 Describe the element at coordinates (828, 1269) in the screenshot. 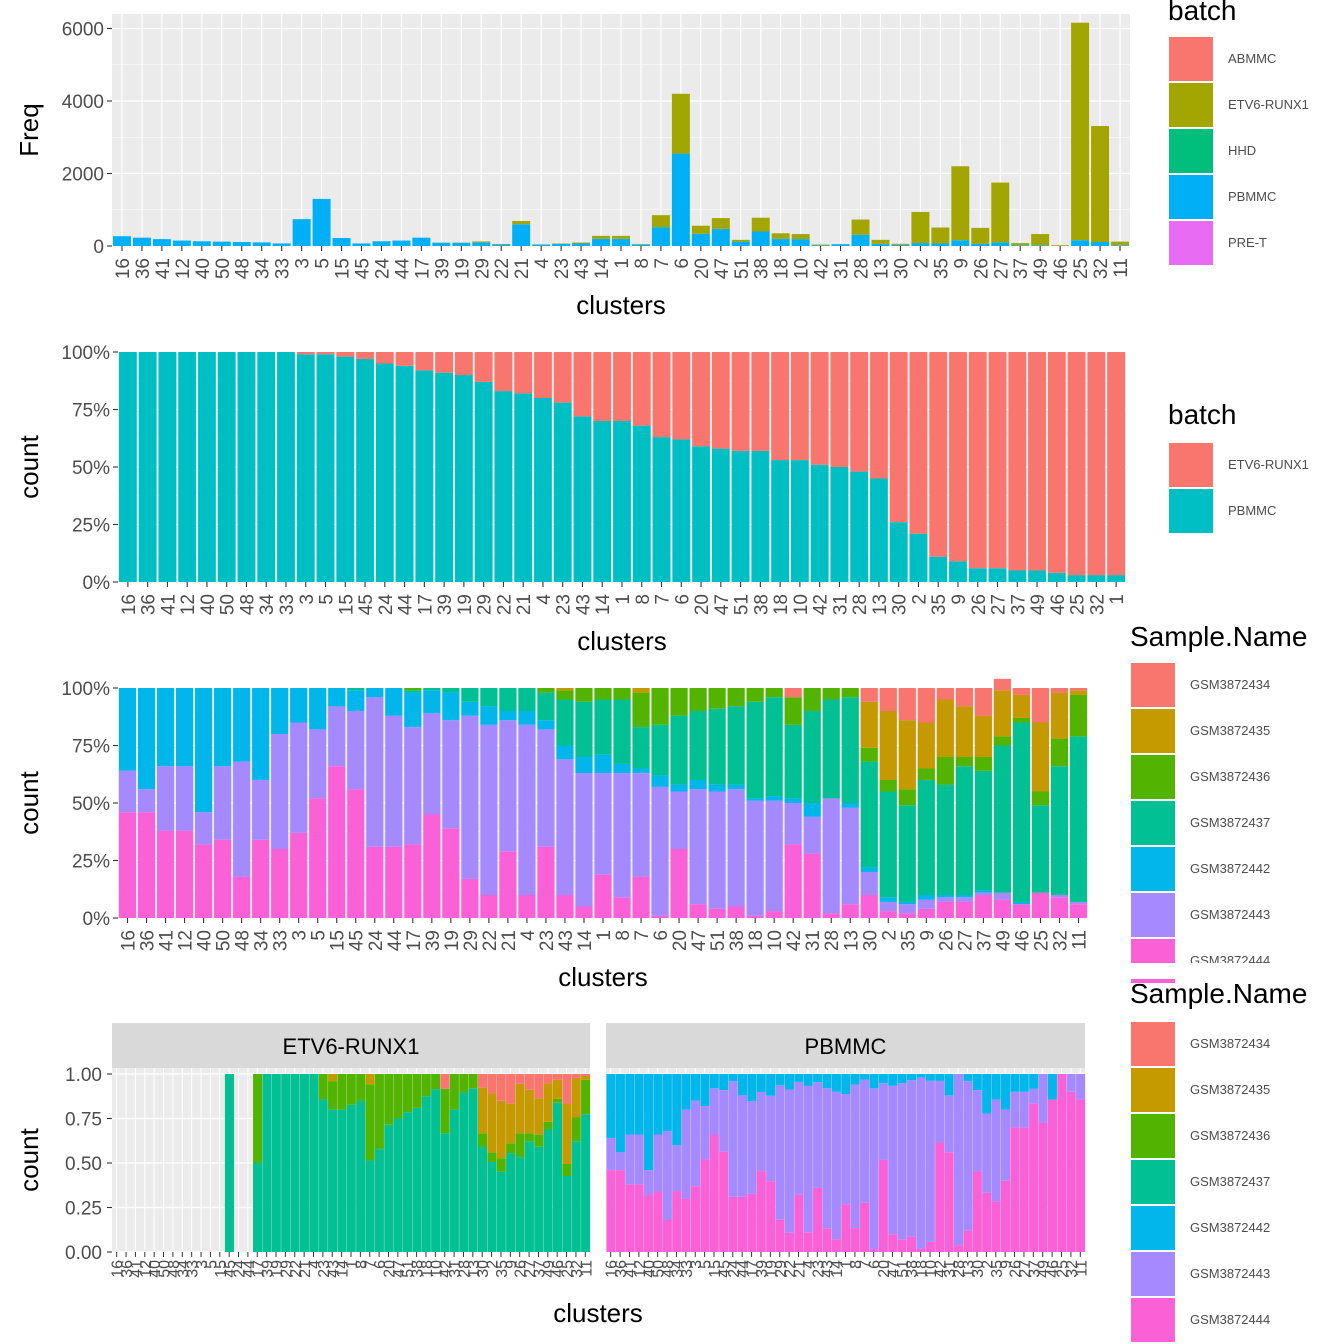

I see `x-tick-label: 43` at that location.